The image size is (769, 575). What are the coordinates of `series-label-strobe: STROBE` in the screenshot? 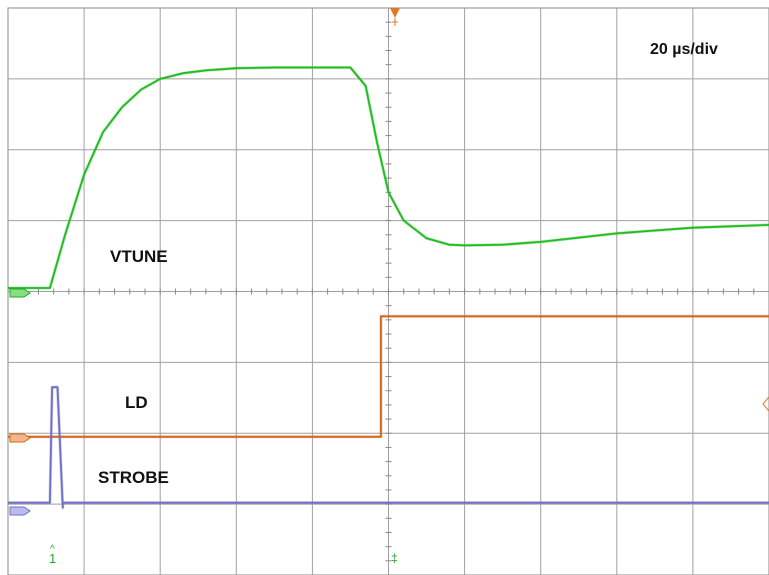 It's located at (133, 477).